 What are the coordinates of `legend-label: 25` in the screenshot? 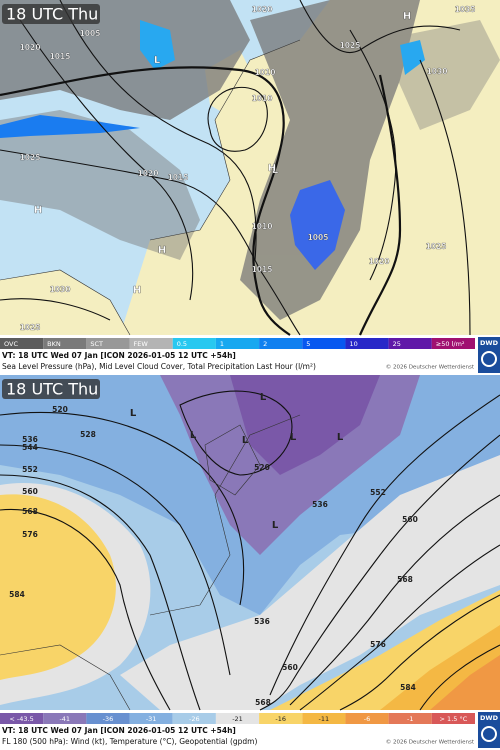 It's located at (397, 344).